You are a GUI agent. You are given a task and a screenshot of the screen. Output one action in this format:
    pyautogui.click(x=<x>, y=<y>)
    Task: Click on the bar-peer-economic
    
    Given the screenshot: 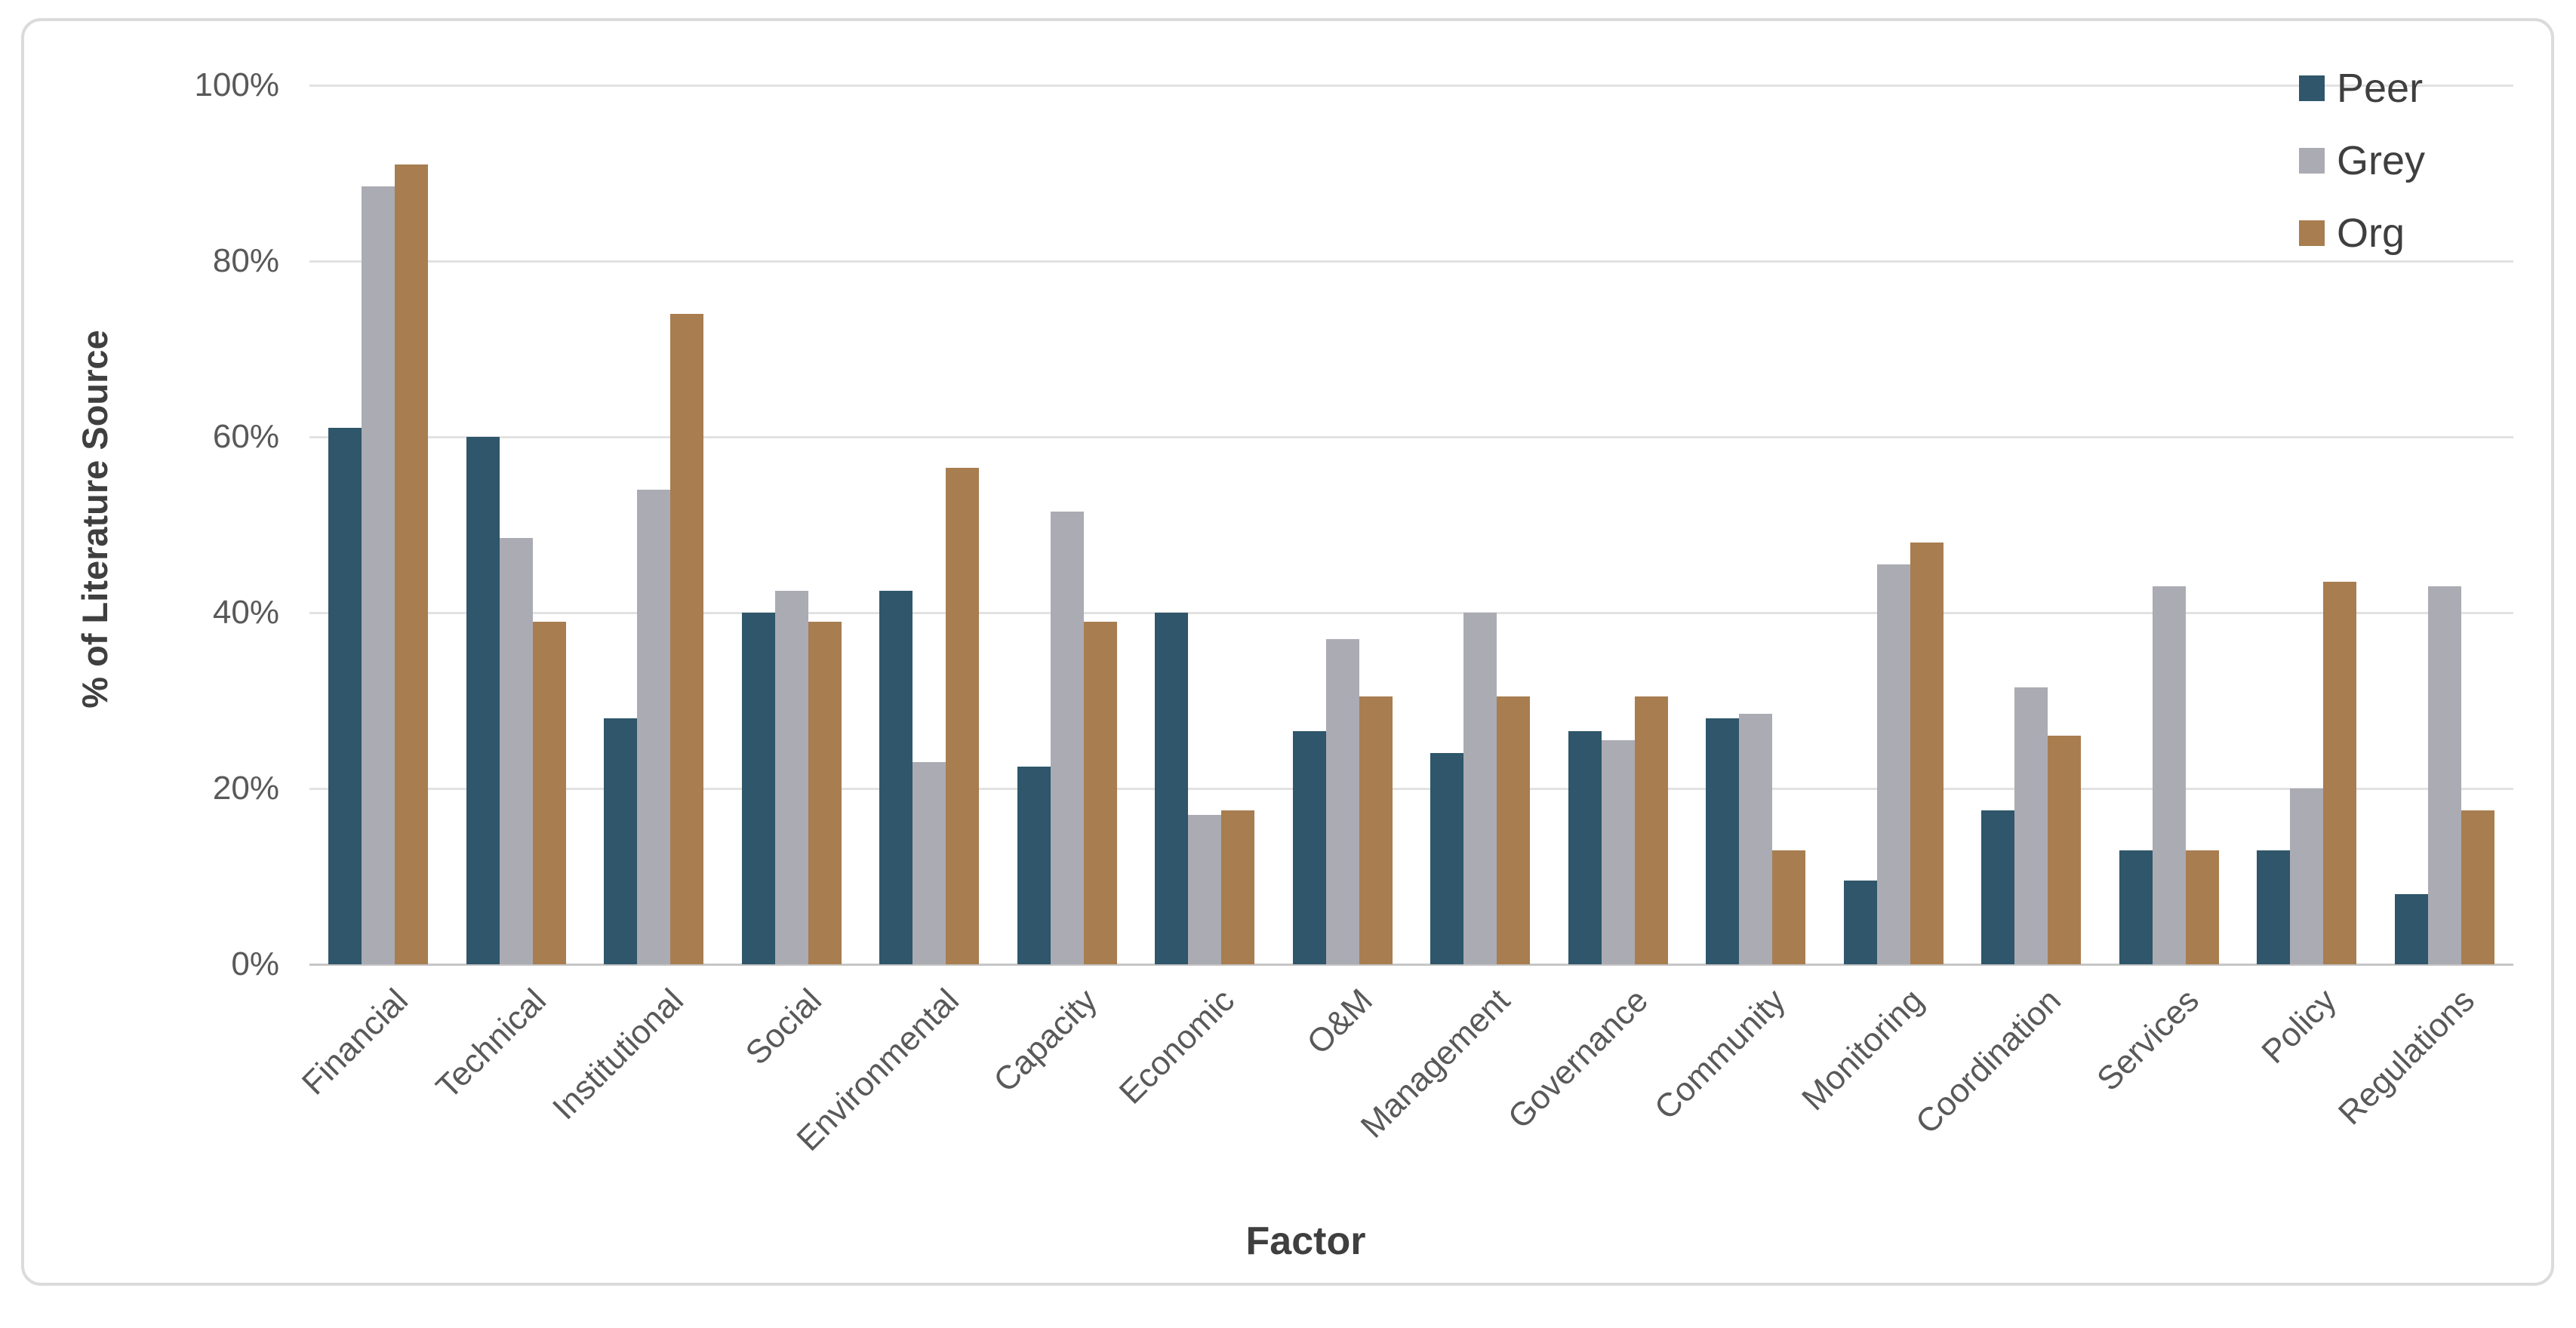 What is the action you would take?
    pyautogui.click(x=1172, y=788)
    